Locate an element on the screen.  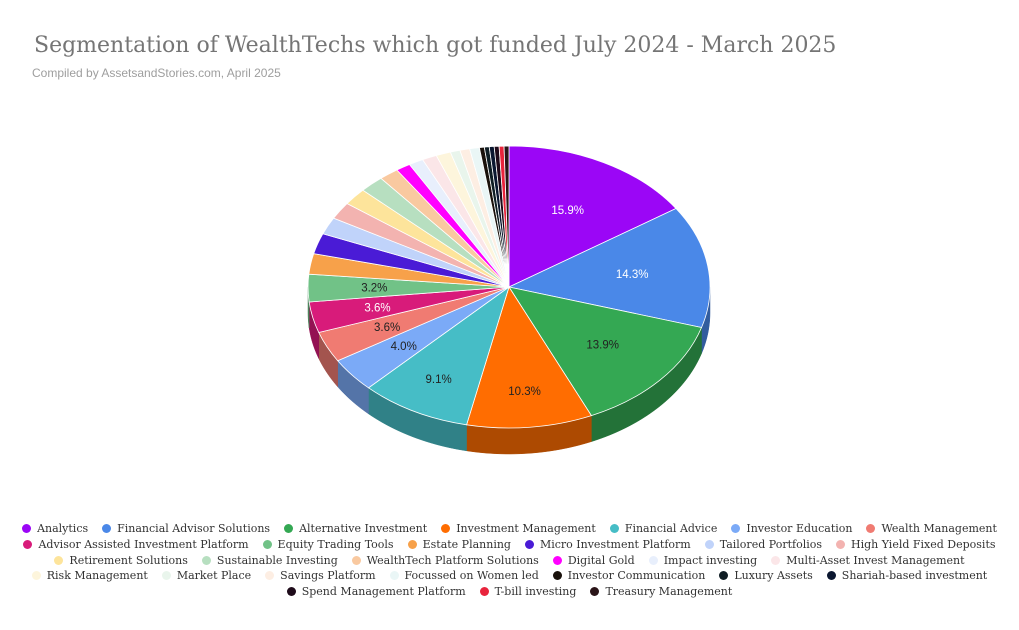
legend-item-investor-communication: Investor Communication is located at coordinates (629, 576).